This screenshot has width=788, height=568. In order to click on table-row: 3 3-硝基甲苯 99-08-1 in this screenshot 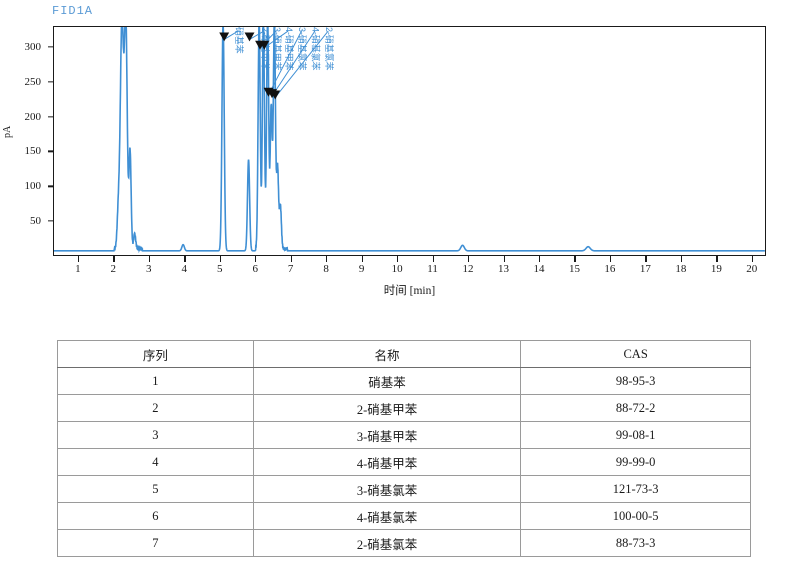, I will do `click(404, 435)`.